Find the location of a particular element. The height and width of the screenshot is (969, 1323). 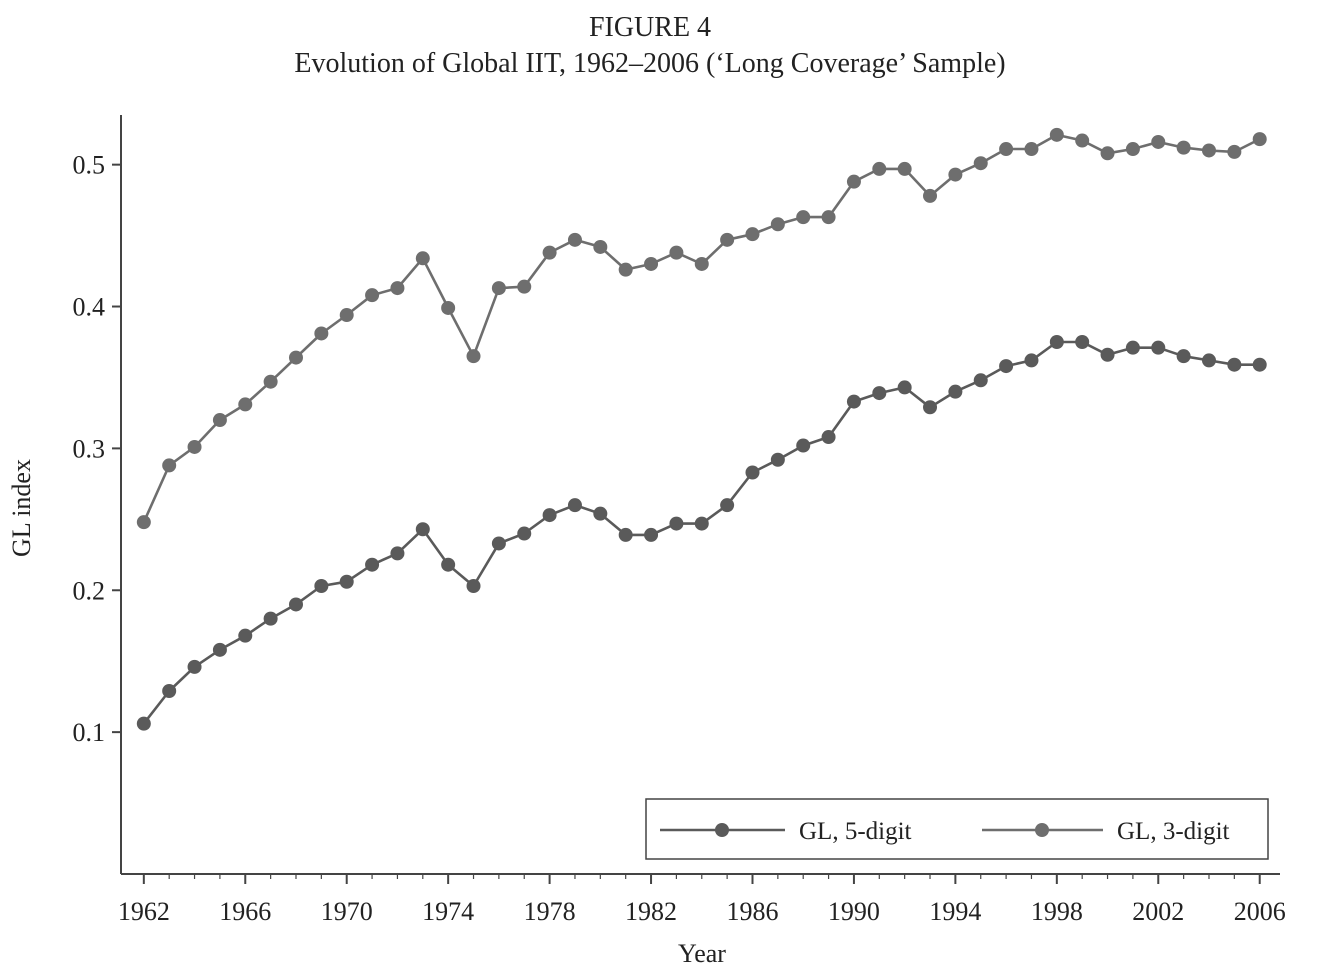

x-tick-label: 1986 is located at coordinates (752, 911).